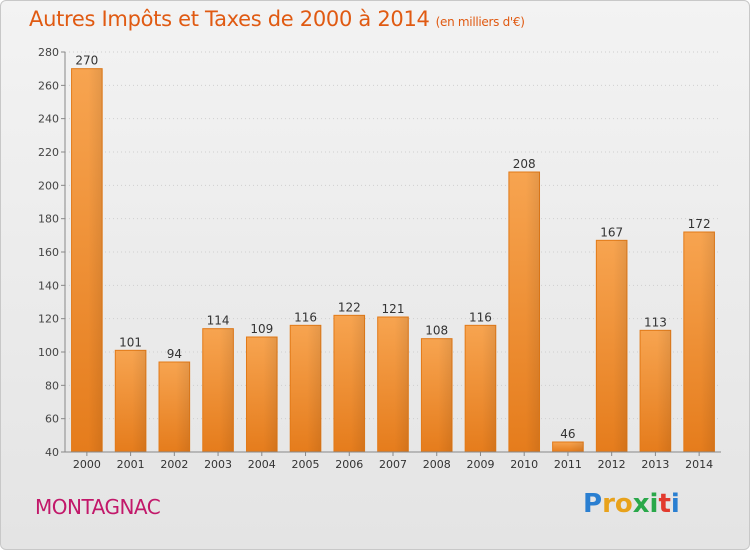  I want to click on y-tick-label: 80, so click(52, 385).